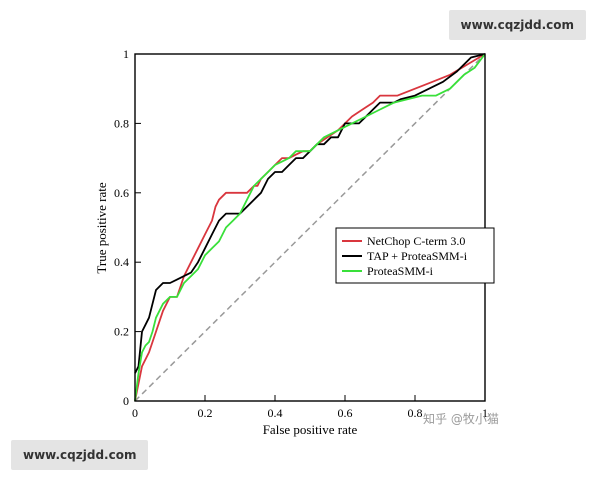 The width and height of the screenshot is (600, 480). I want to click on x-tick-label: 0.4, so click(275, 413).